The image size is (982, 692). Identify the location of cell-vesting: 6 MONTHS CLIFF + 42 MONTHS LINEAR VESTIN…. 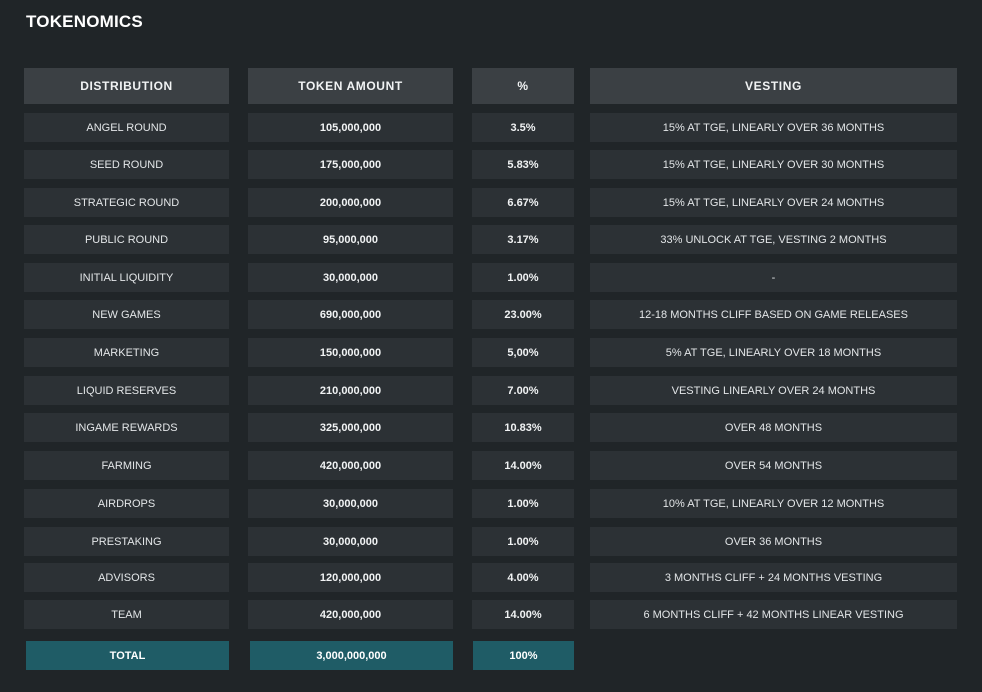
(773, 614).